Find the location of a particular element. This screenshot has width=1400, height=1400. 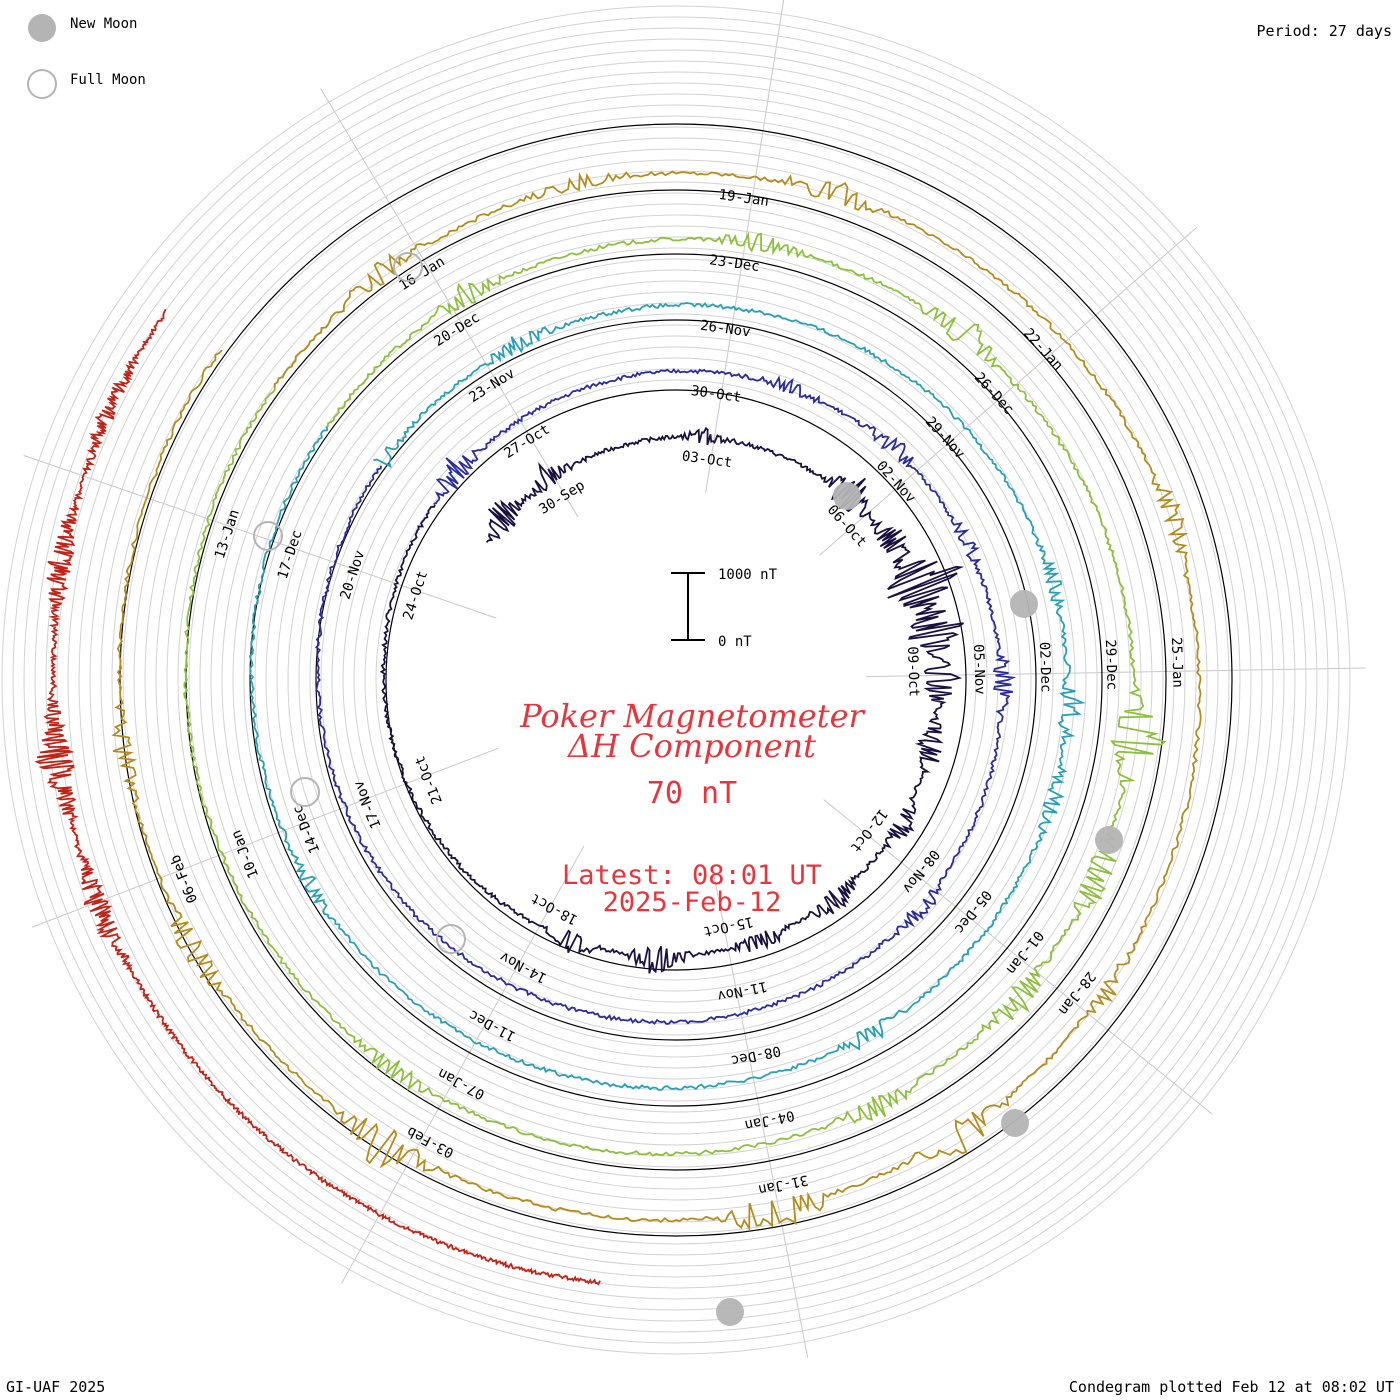

date-tick-label: 26-Nov is located at coordinates (725, 329).